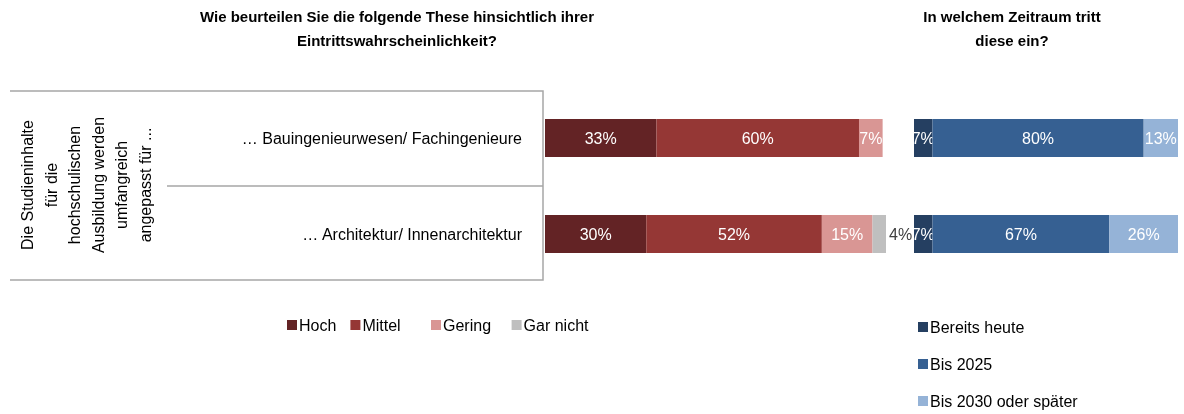  I want to click on y-tick-label: … Architektur/ Innenarchitektur, so click(412, 234).